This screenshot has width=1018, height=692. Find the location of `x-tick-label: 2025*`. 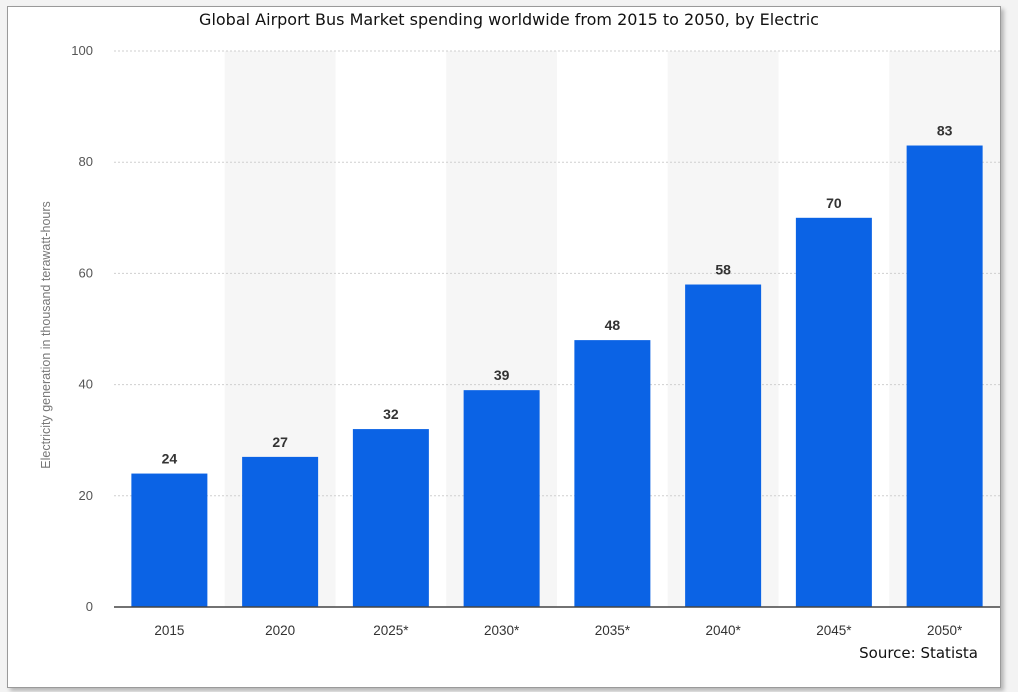

x-tick-label: 2025* is located at coordinates (391, 630).